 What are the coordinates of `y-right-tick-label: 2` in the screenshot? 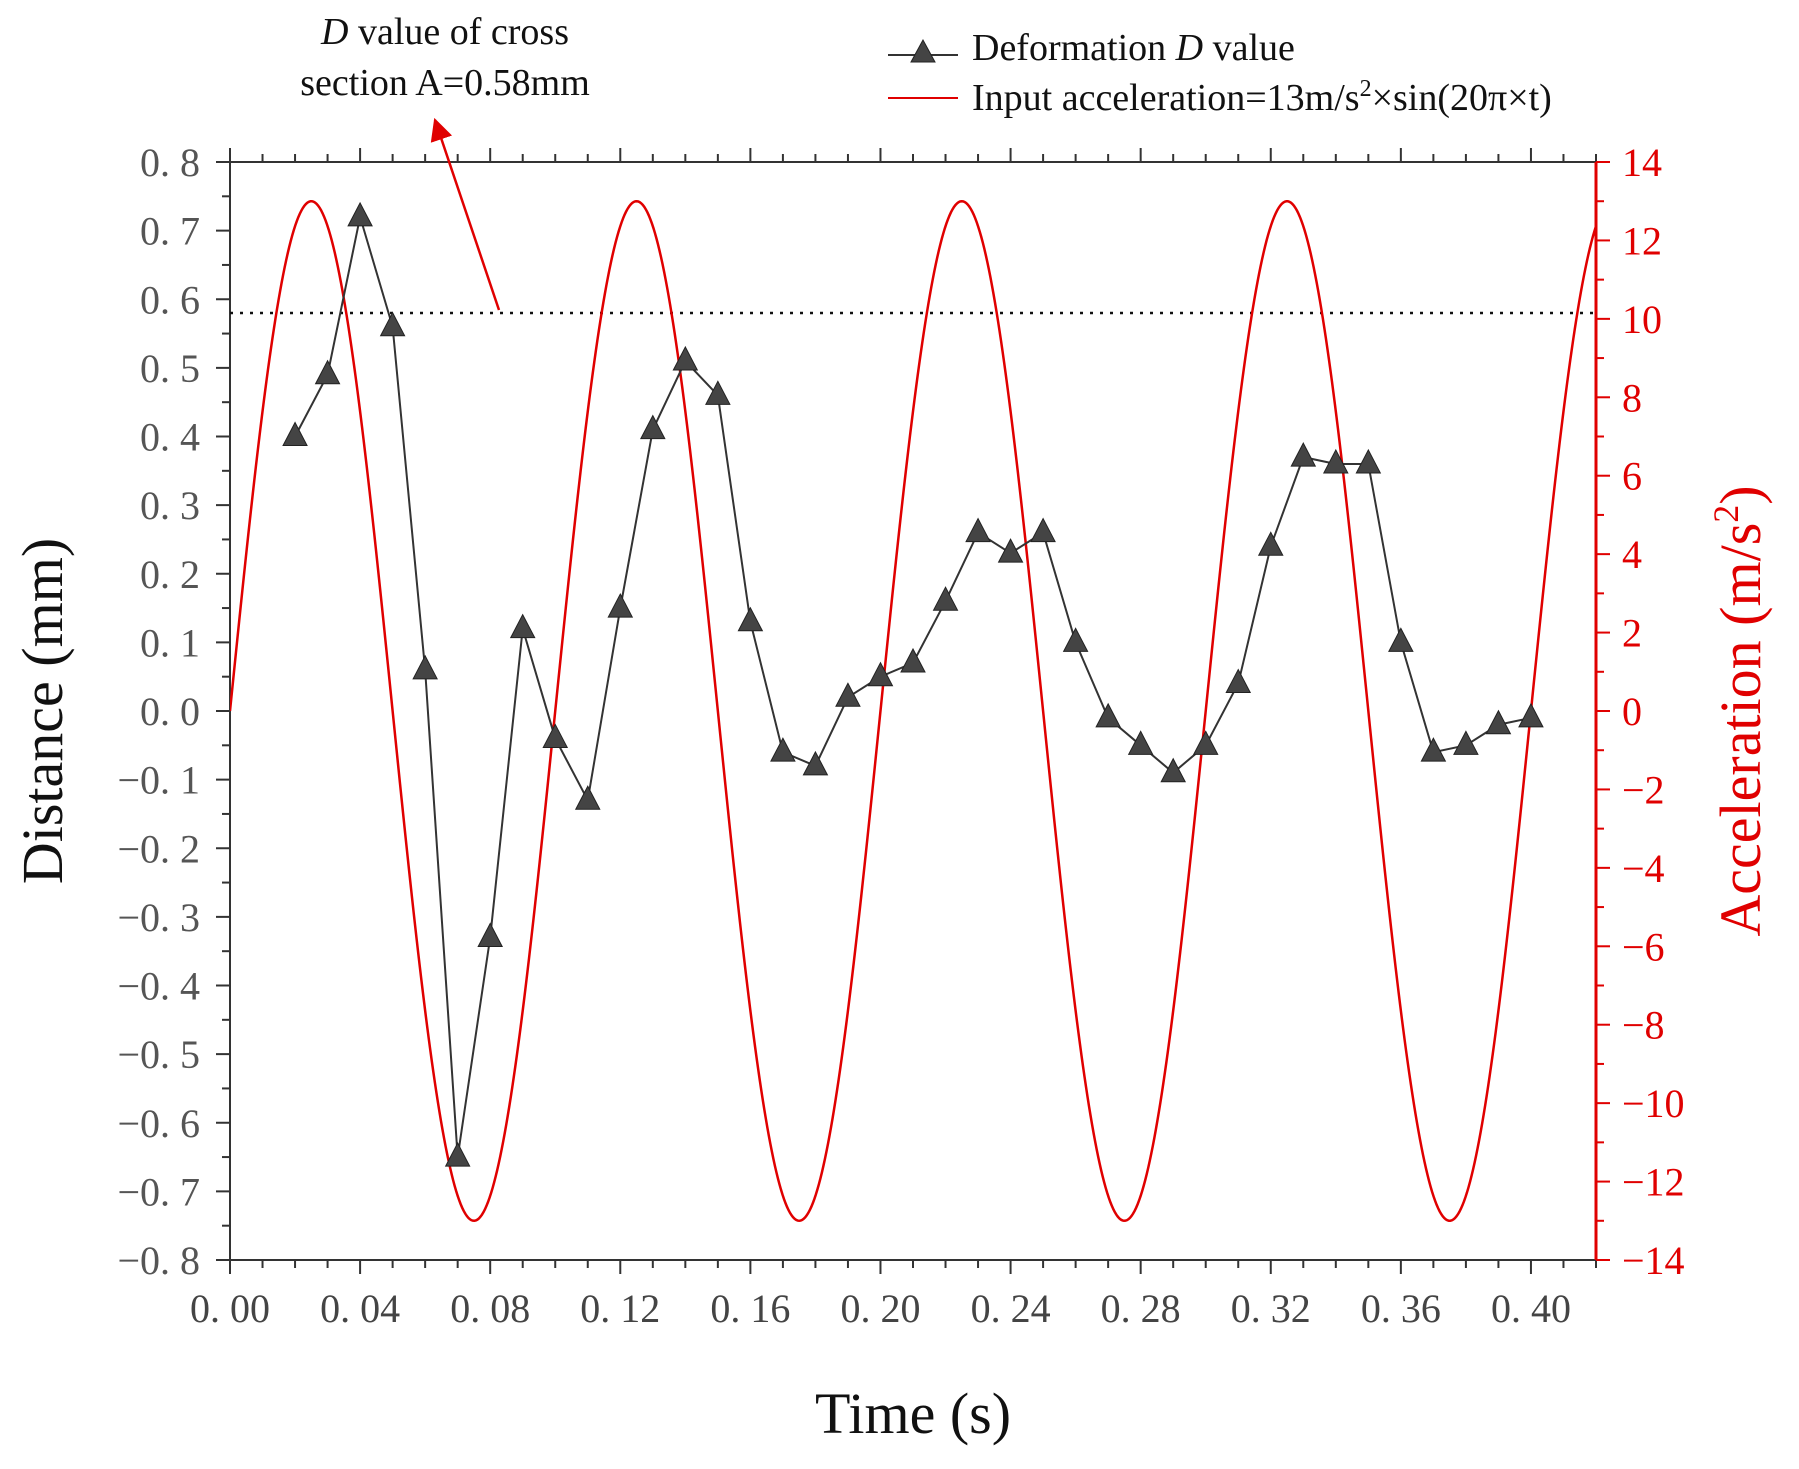 It's located at (1632, 633).